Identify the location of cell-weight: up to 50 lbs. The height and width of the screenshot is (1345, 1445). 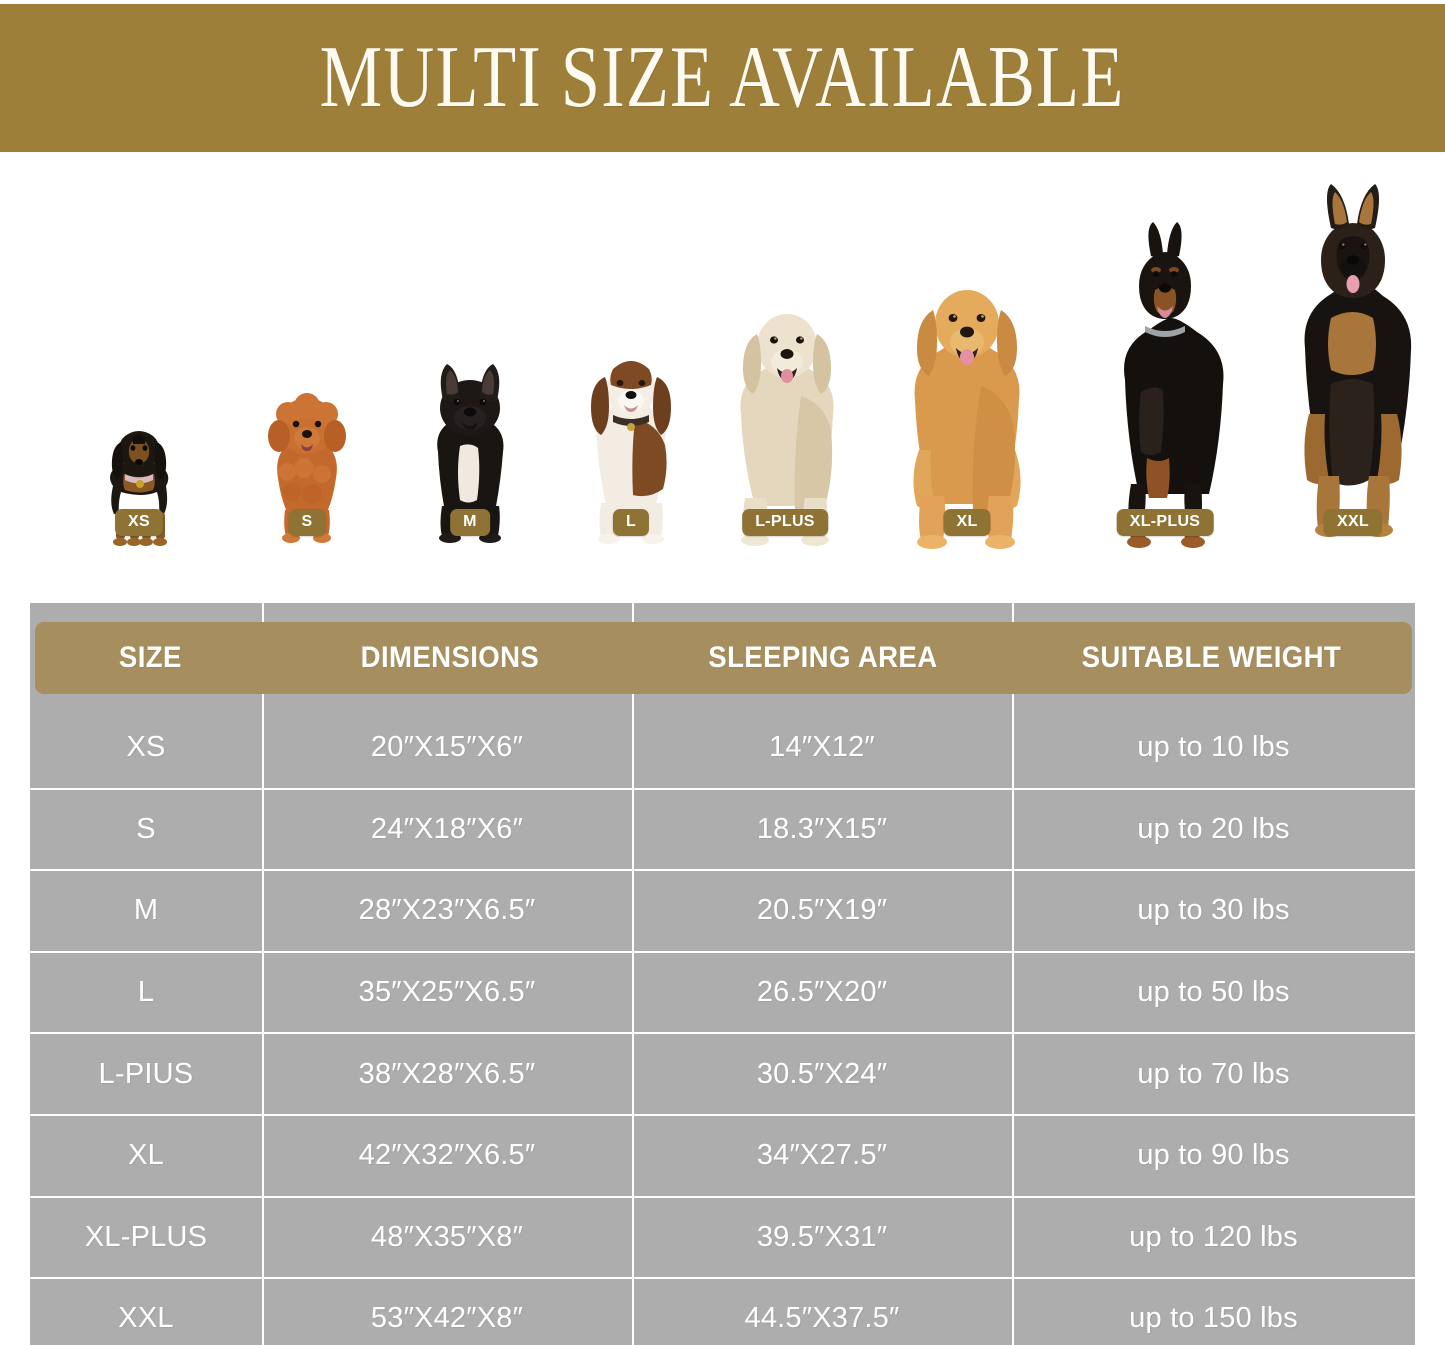
(1213, 992).